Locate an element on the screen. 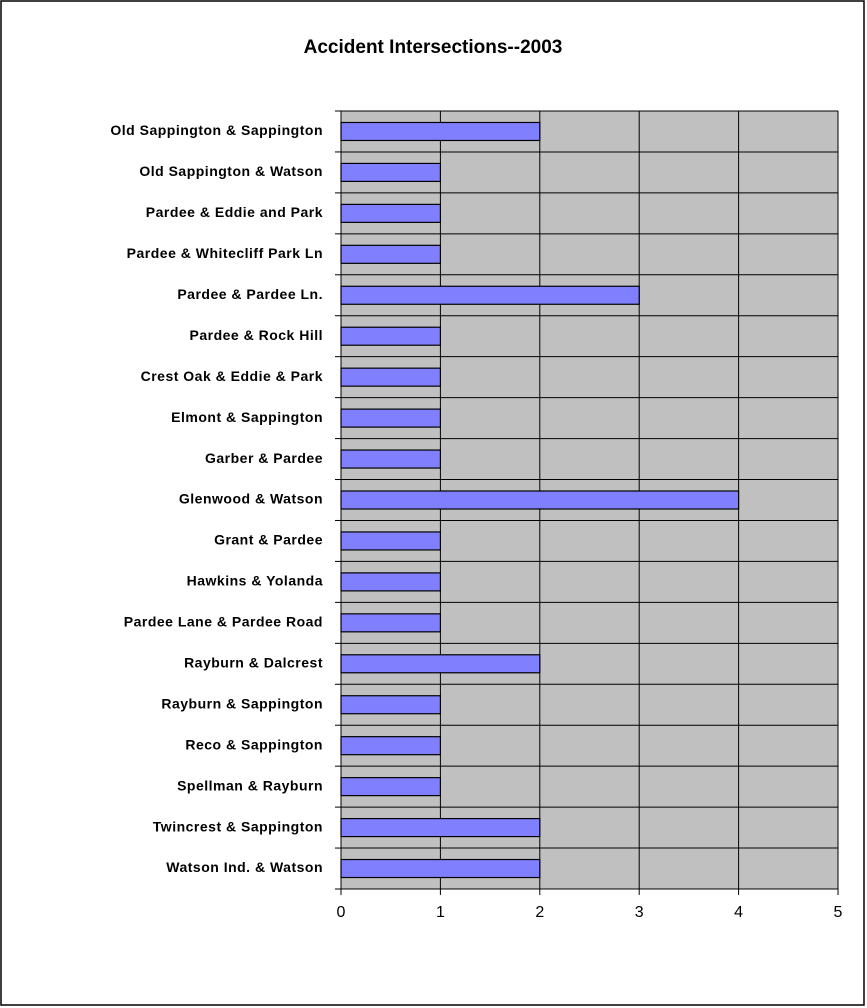 This screenshot has width=867, height=1008. y-tick-label: Pardee & Pardee Ln. is located at coordinates (250, 294).